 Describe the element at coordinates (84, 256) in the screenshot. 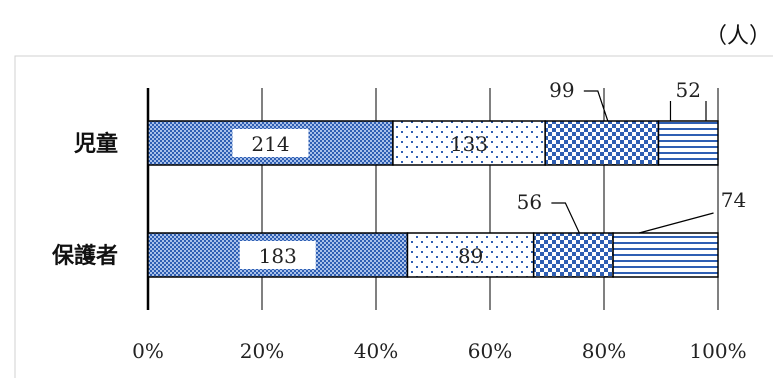

I see `category-label: 保護者` at that location.